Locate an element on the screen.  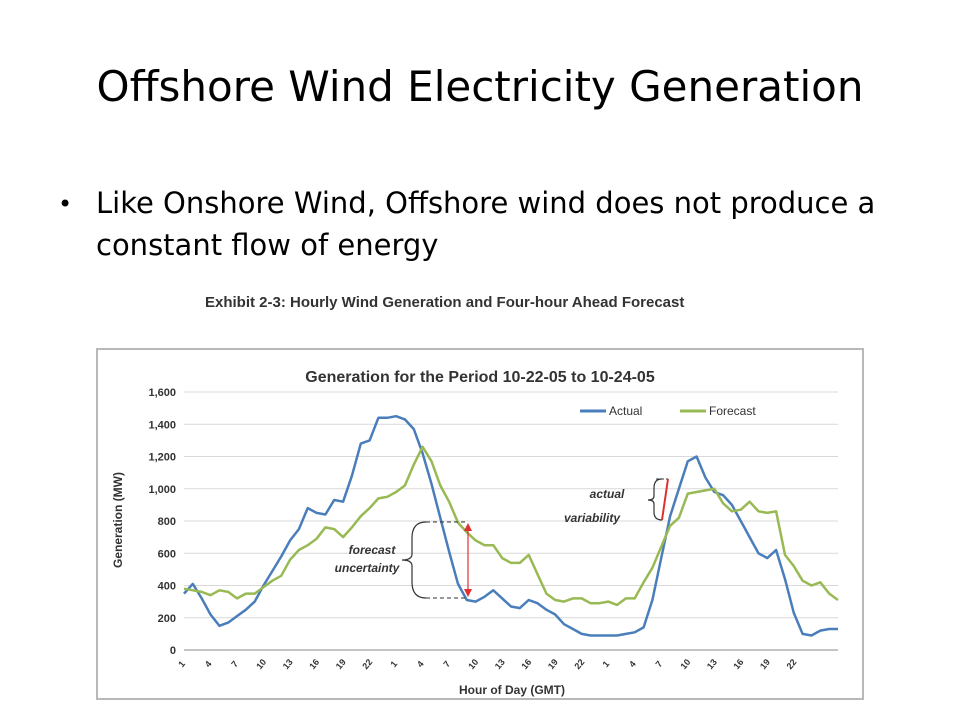
y-axis-title: Generation (MW) is located at coordinates (118, 520).